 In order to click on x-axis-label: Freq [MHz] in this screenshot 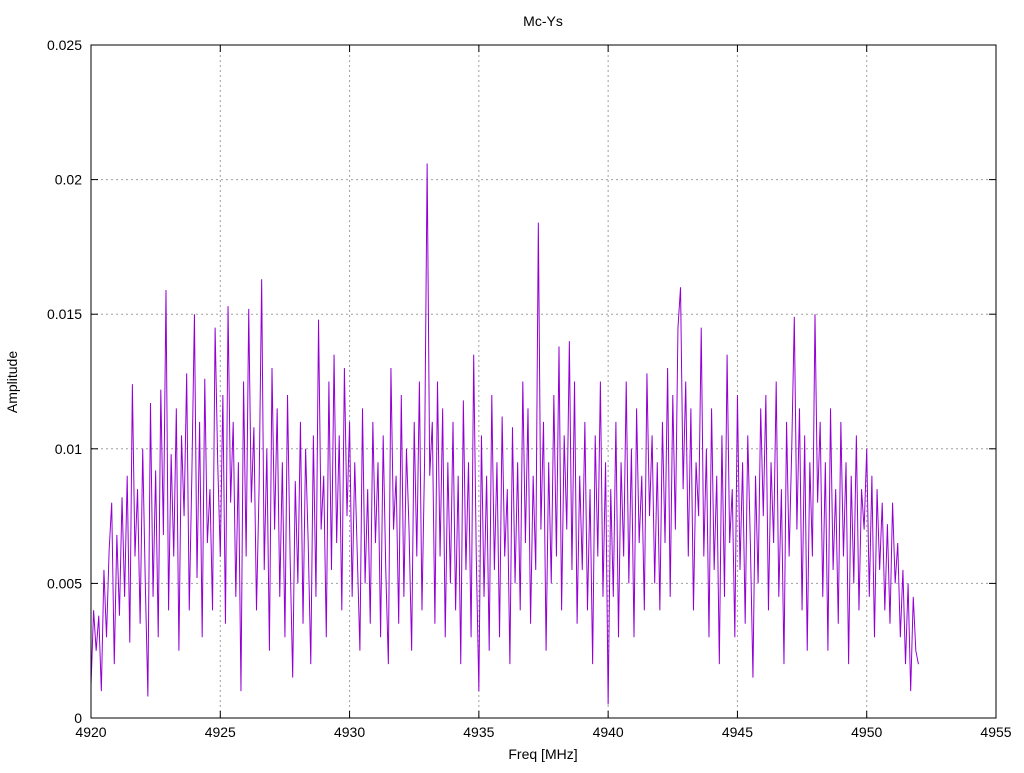, I will do `click(542, 754)`.